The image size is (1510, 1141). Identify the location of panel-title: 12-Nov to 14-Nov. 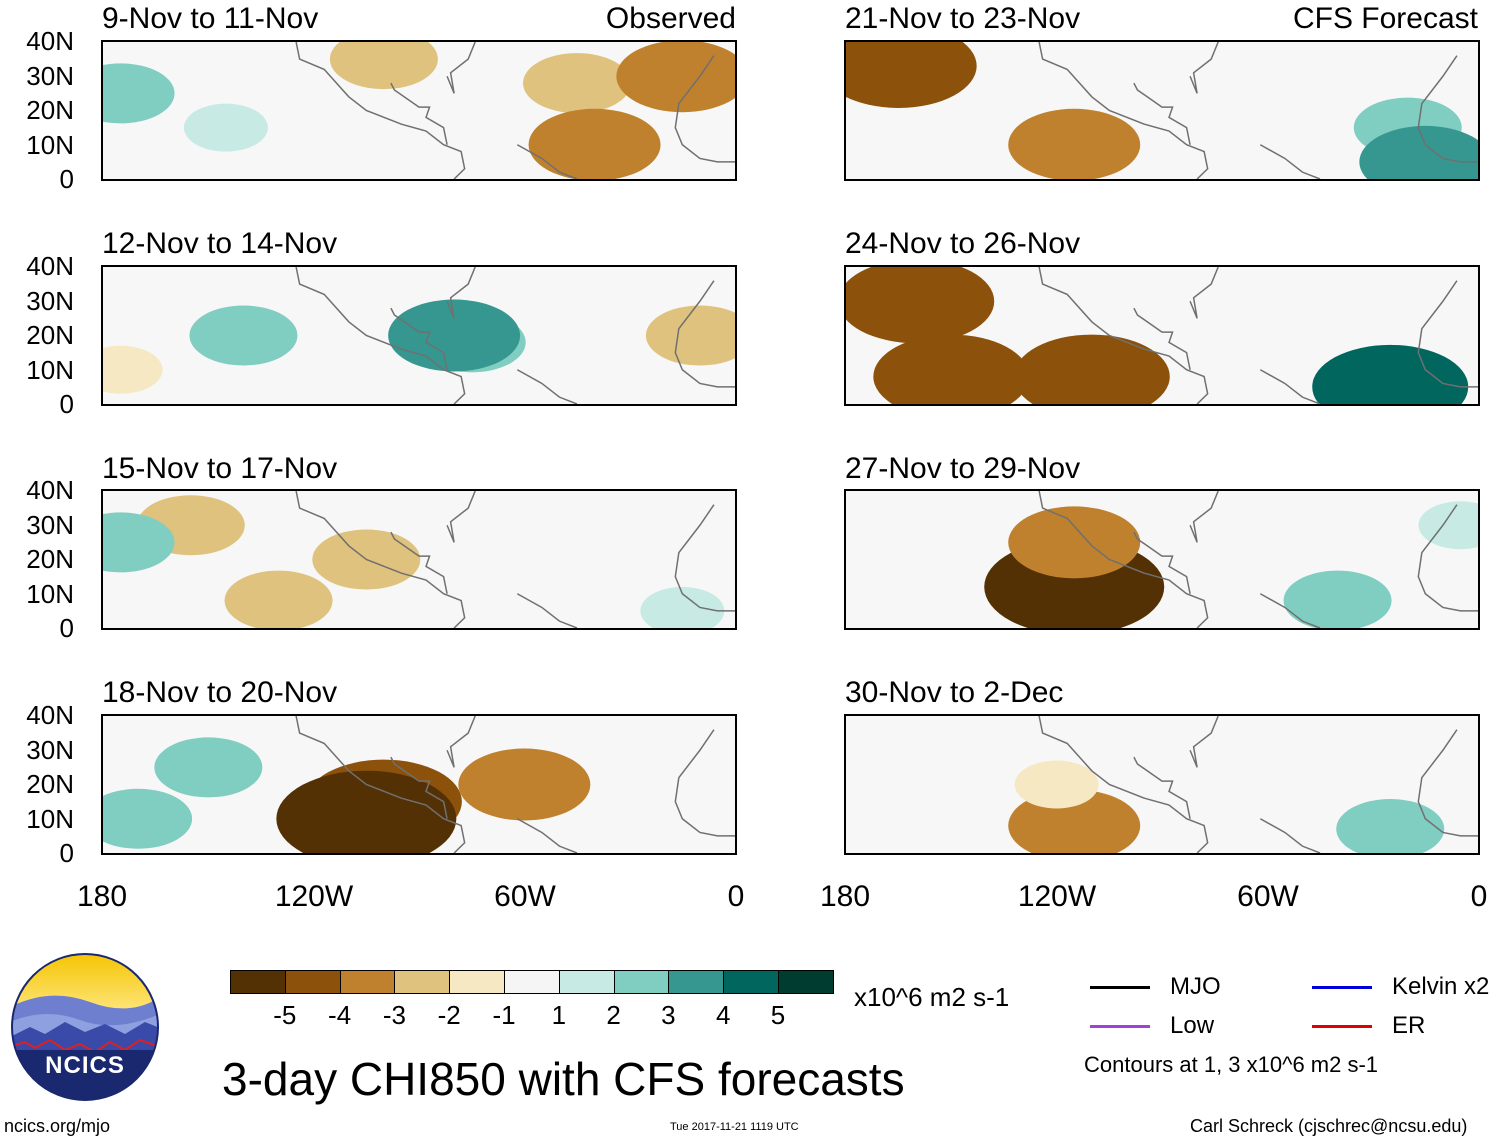
(220, 243).